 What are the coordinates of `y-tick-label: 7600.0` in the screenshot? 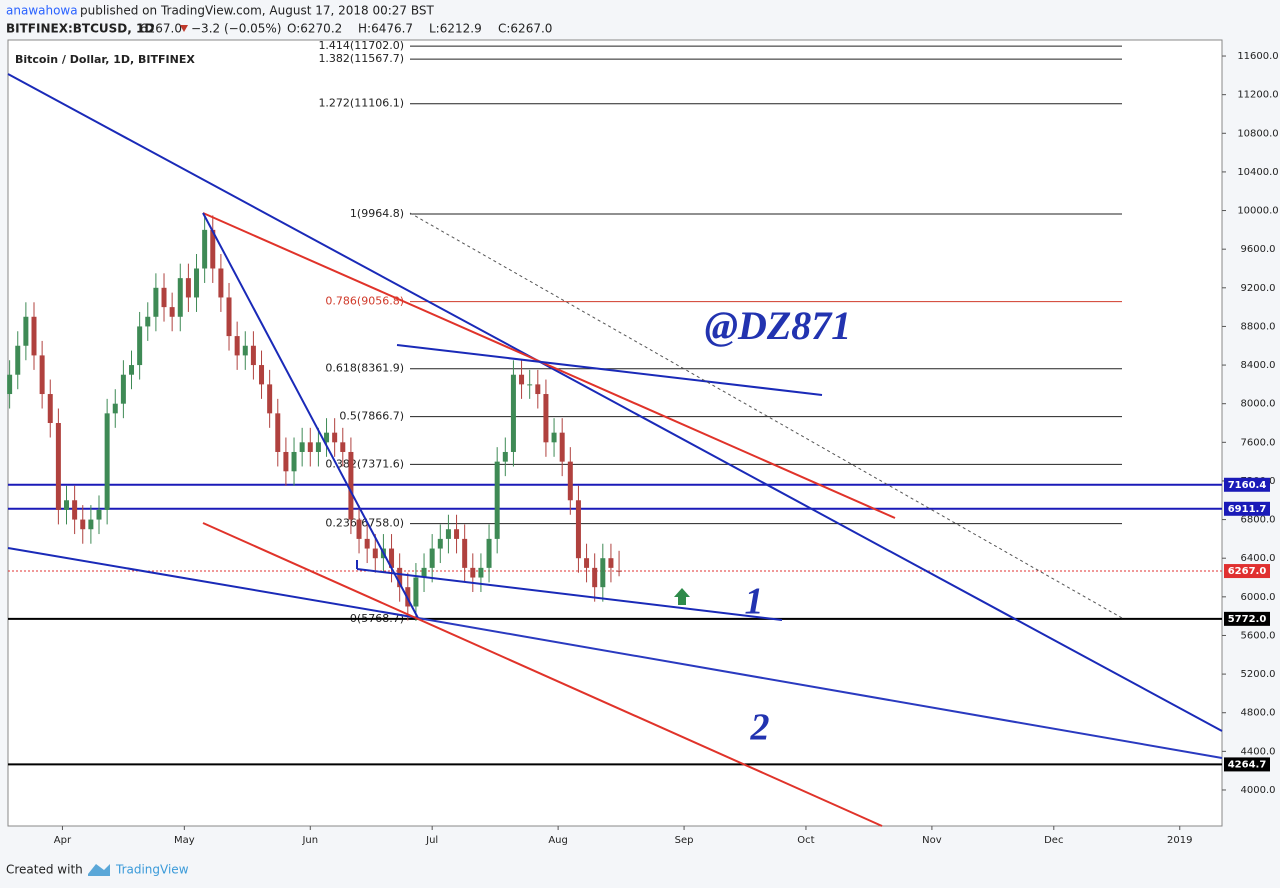 It's located at (1258, 442).